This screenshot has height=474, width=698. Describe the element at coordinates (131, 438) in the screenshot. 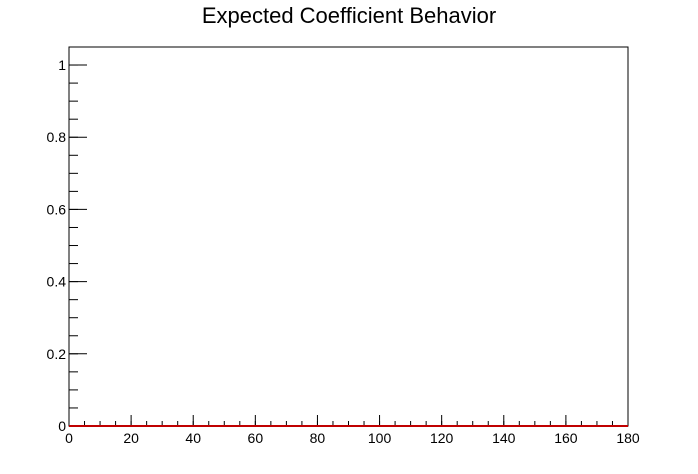

I see `x-tick-label: 20` at that location.